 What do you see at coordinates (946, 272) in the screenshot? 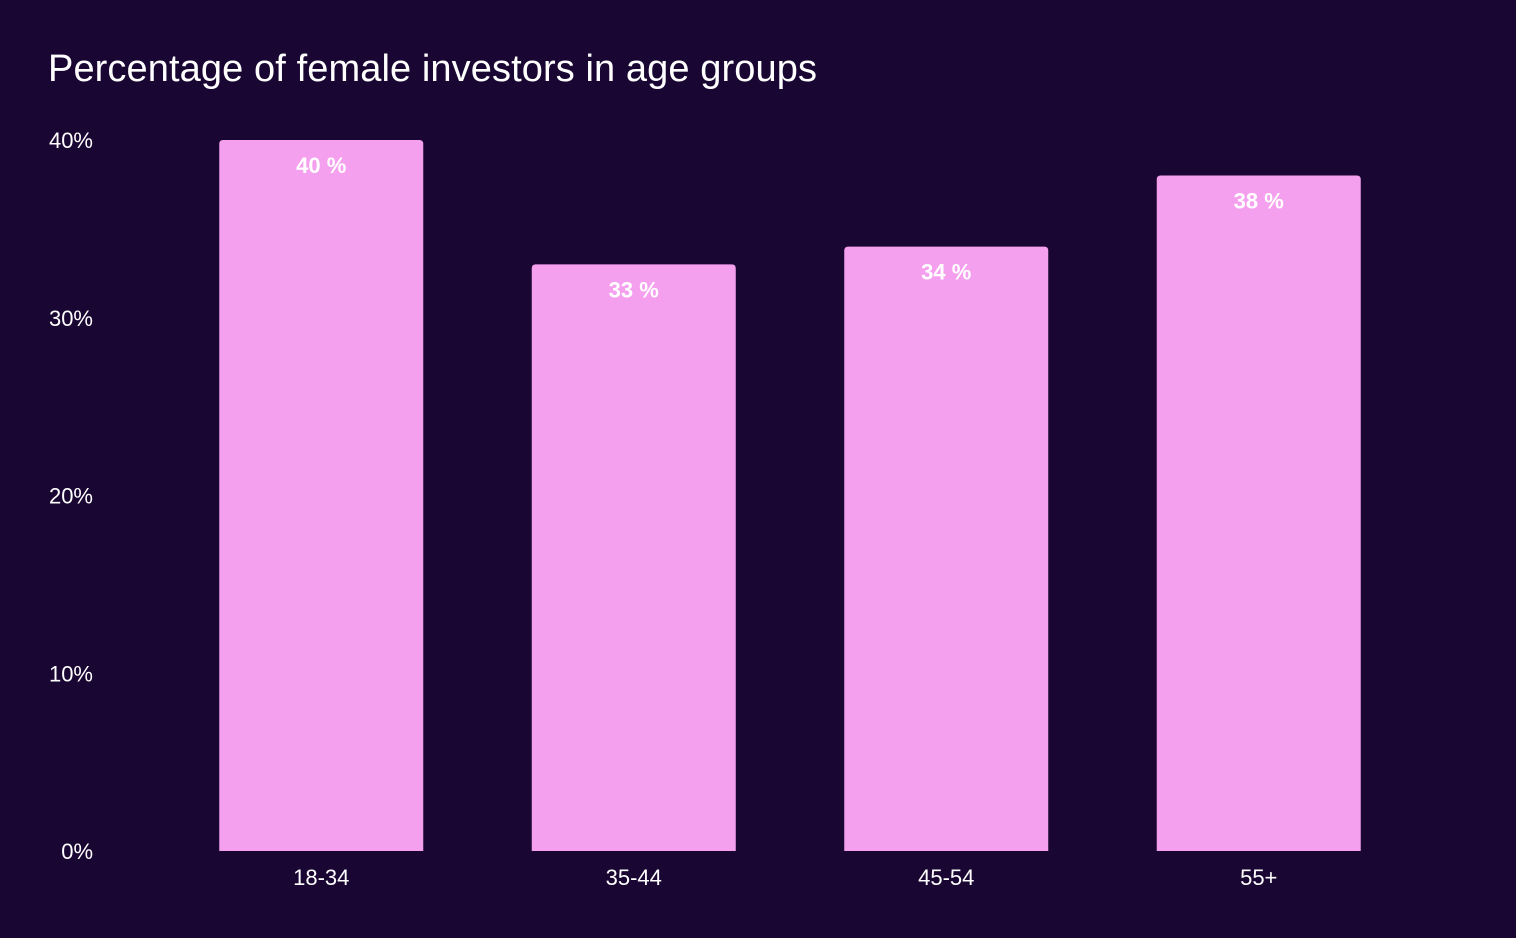
I see `bar-value-label: 34 %` at bounding box center [946, 272].